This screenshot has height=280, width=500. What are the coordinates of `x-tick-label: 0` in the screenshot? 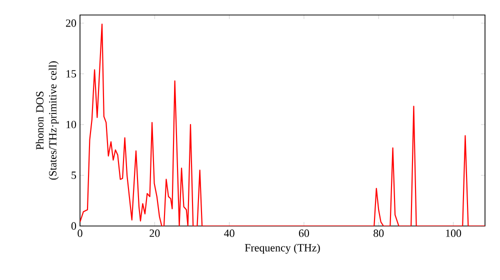 It's located at (80, 233).